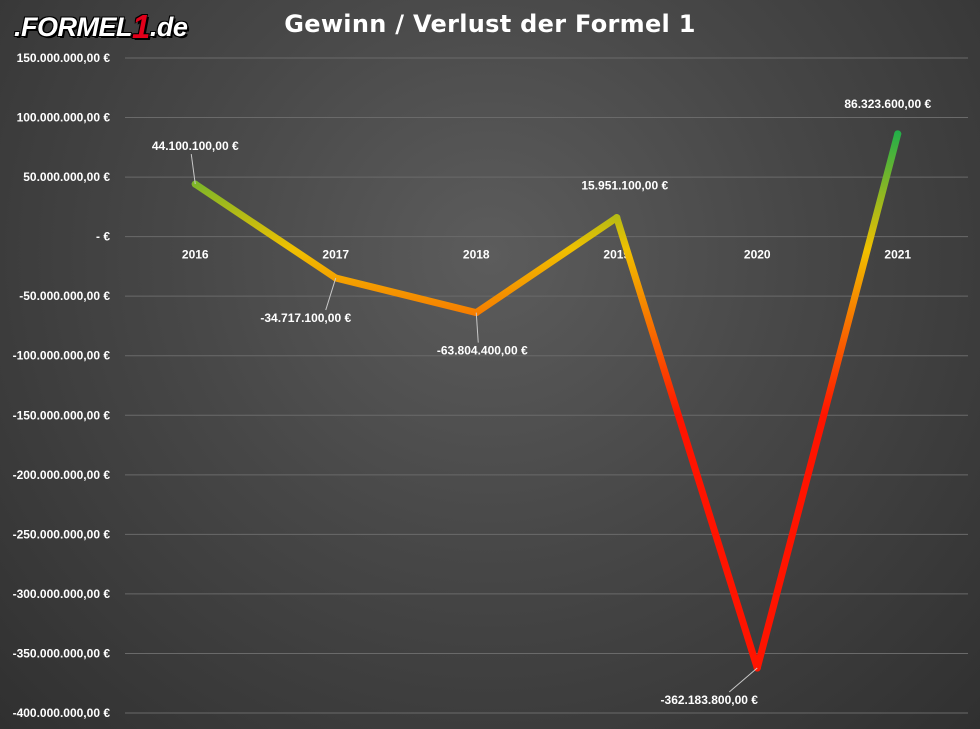 The width and height of the screenshot is (980, 729). I want to click on data-label: 44.100.100,00 €, so click(195, 146).